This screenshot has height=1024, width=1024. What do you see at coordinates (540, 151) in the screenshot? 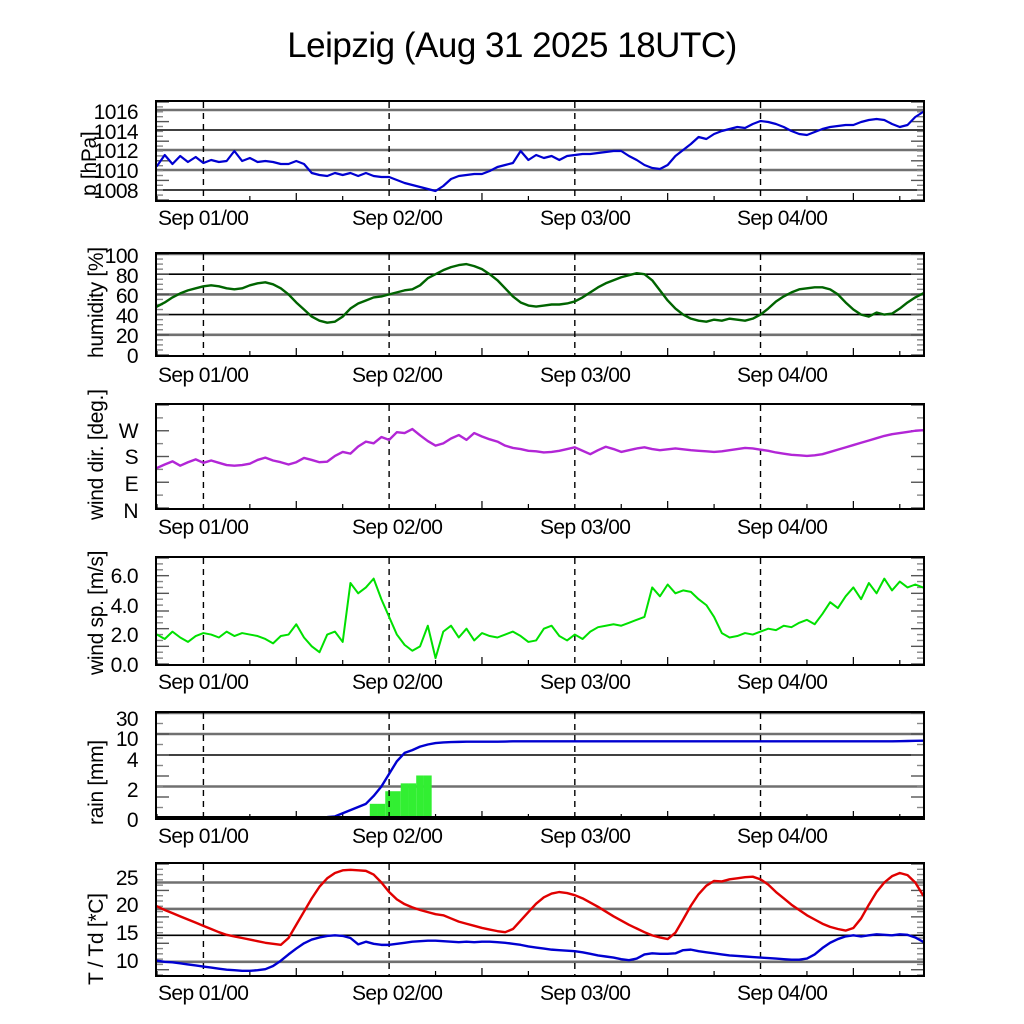
I see `pressure-plot-area` at bounding box center [540, 151].